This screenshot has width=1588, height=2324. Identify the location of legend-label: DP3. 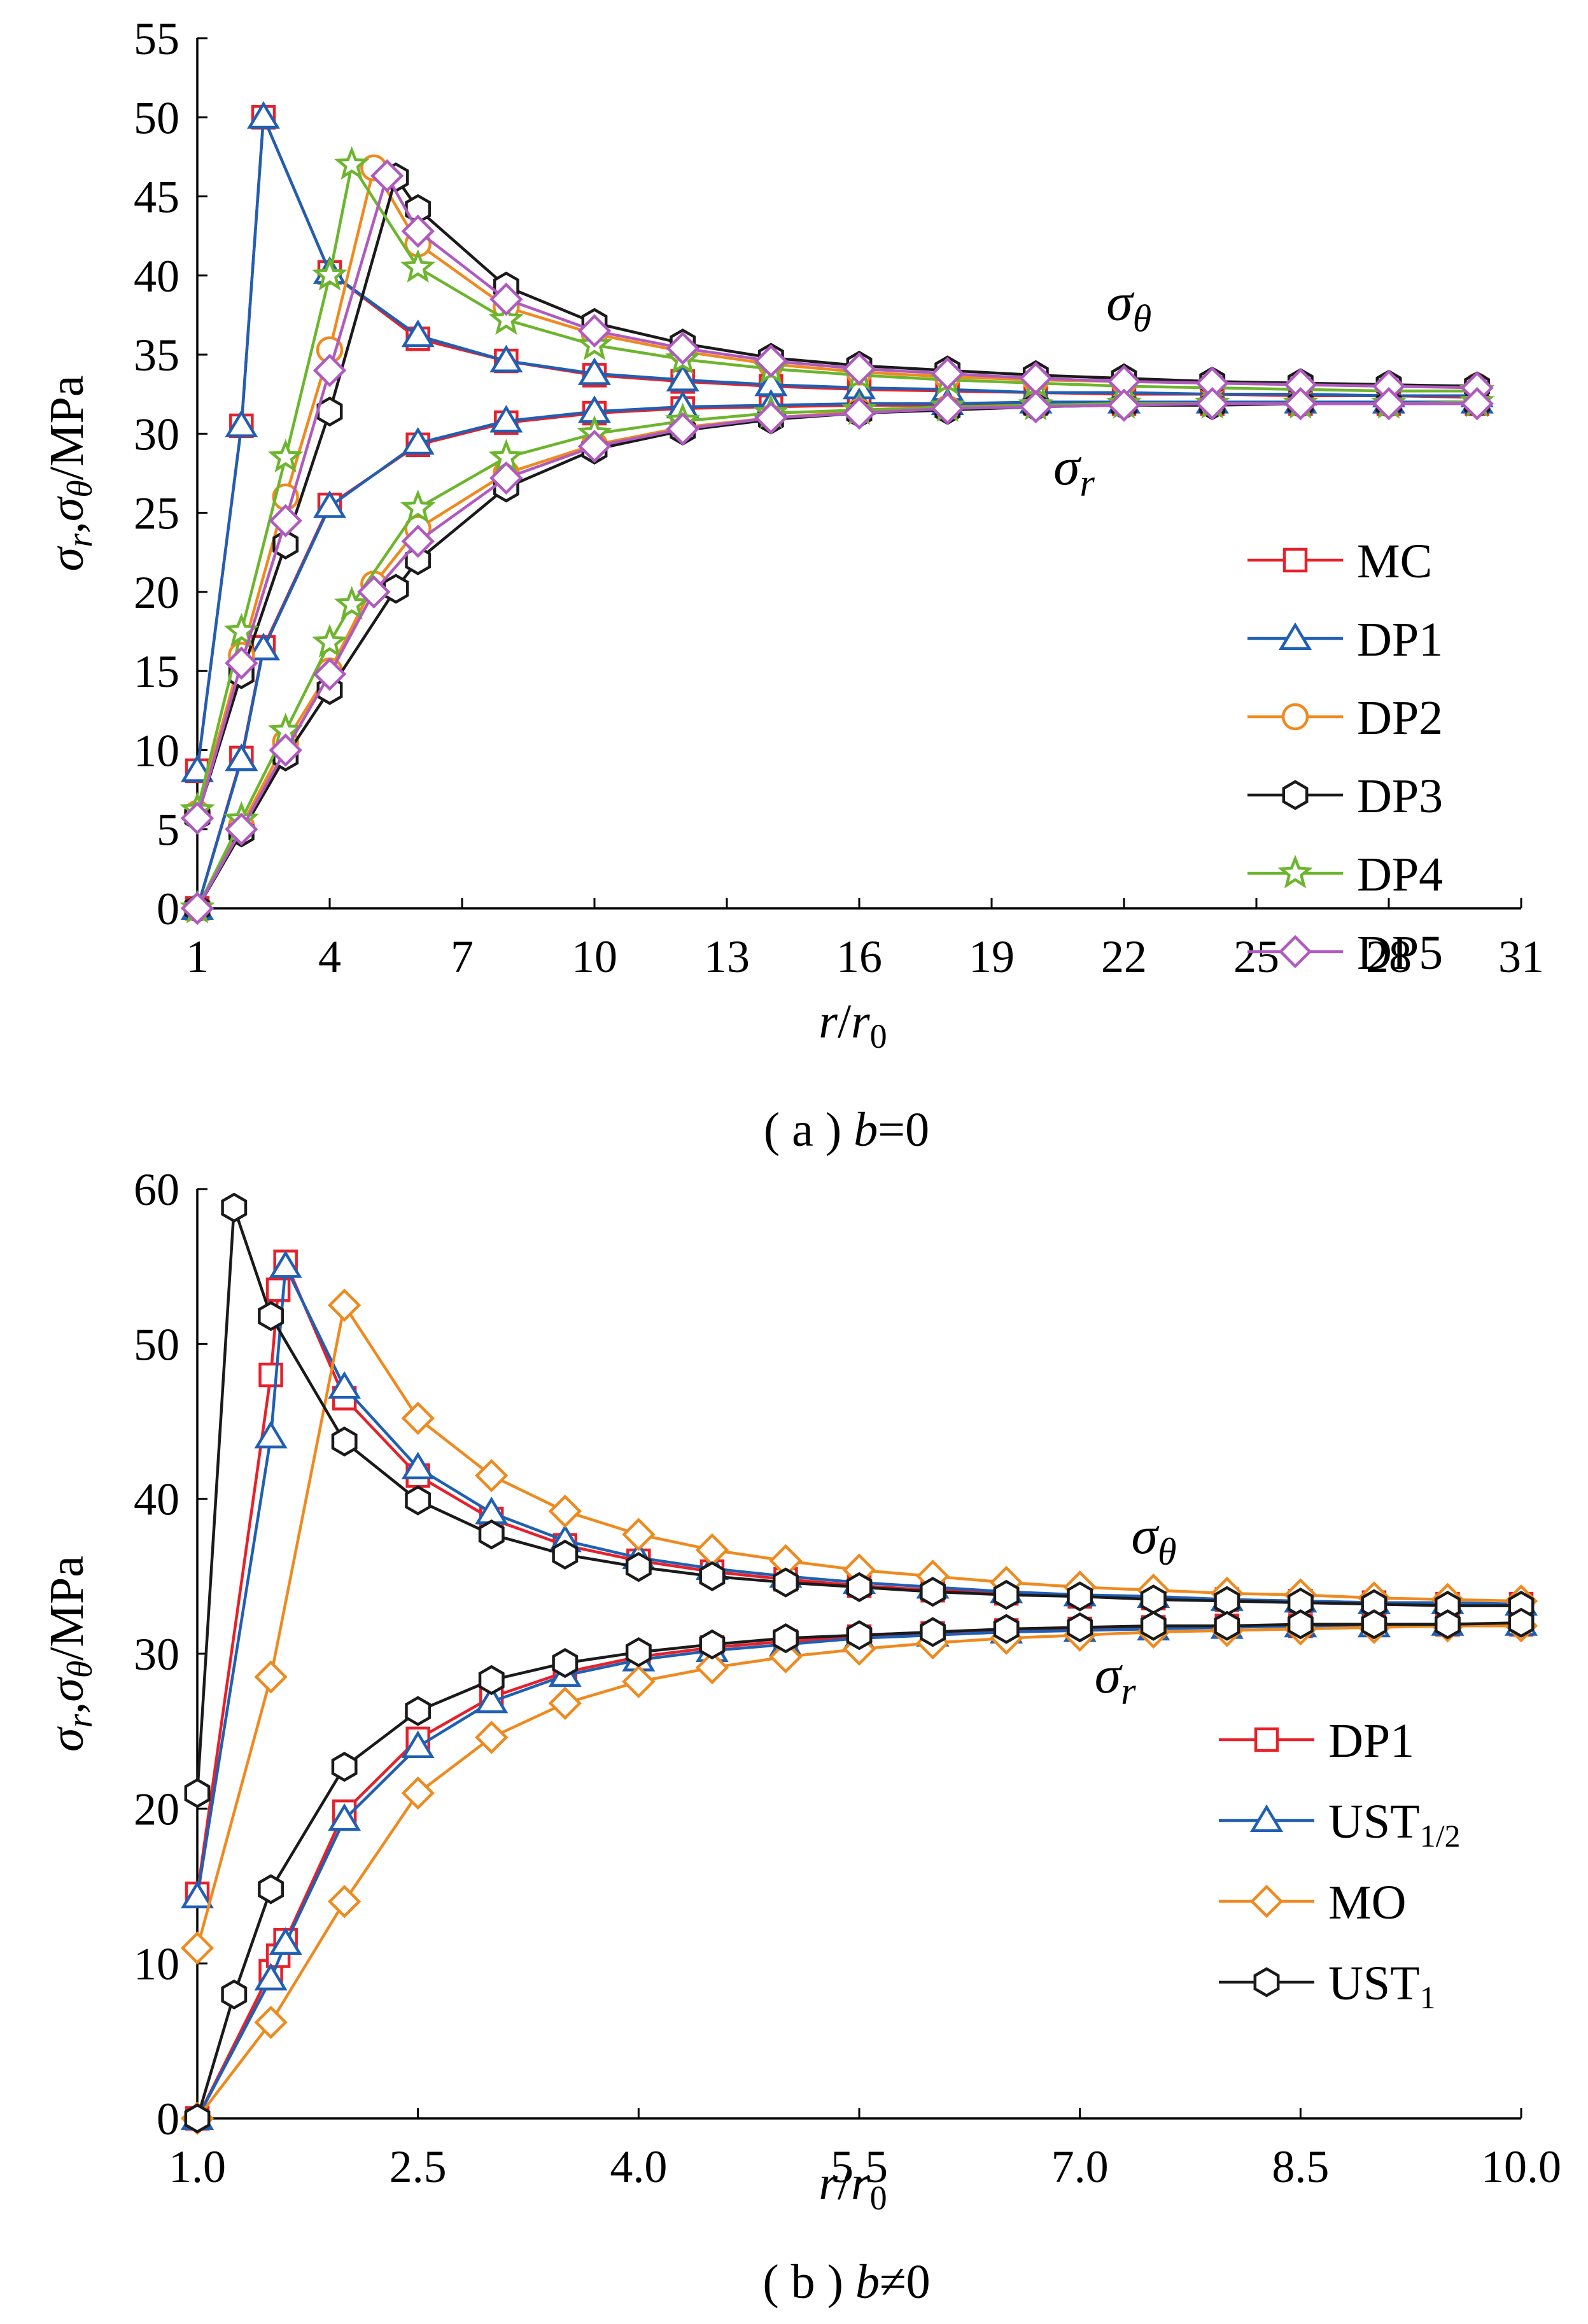
(1400, 796).